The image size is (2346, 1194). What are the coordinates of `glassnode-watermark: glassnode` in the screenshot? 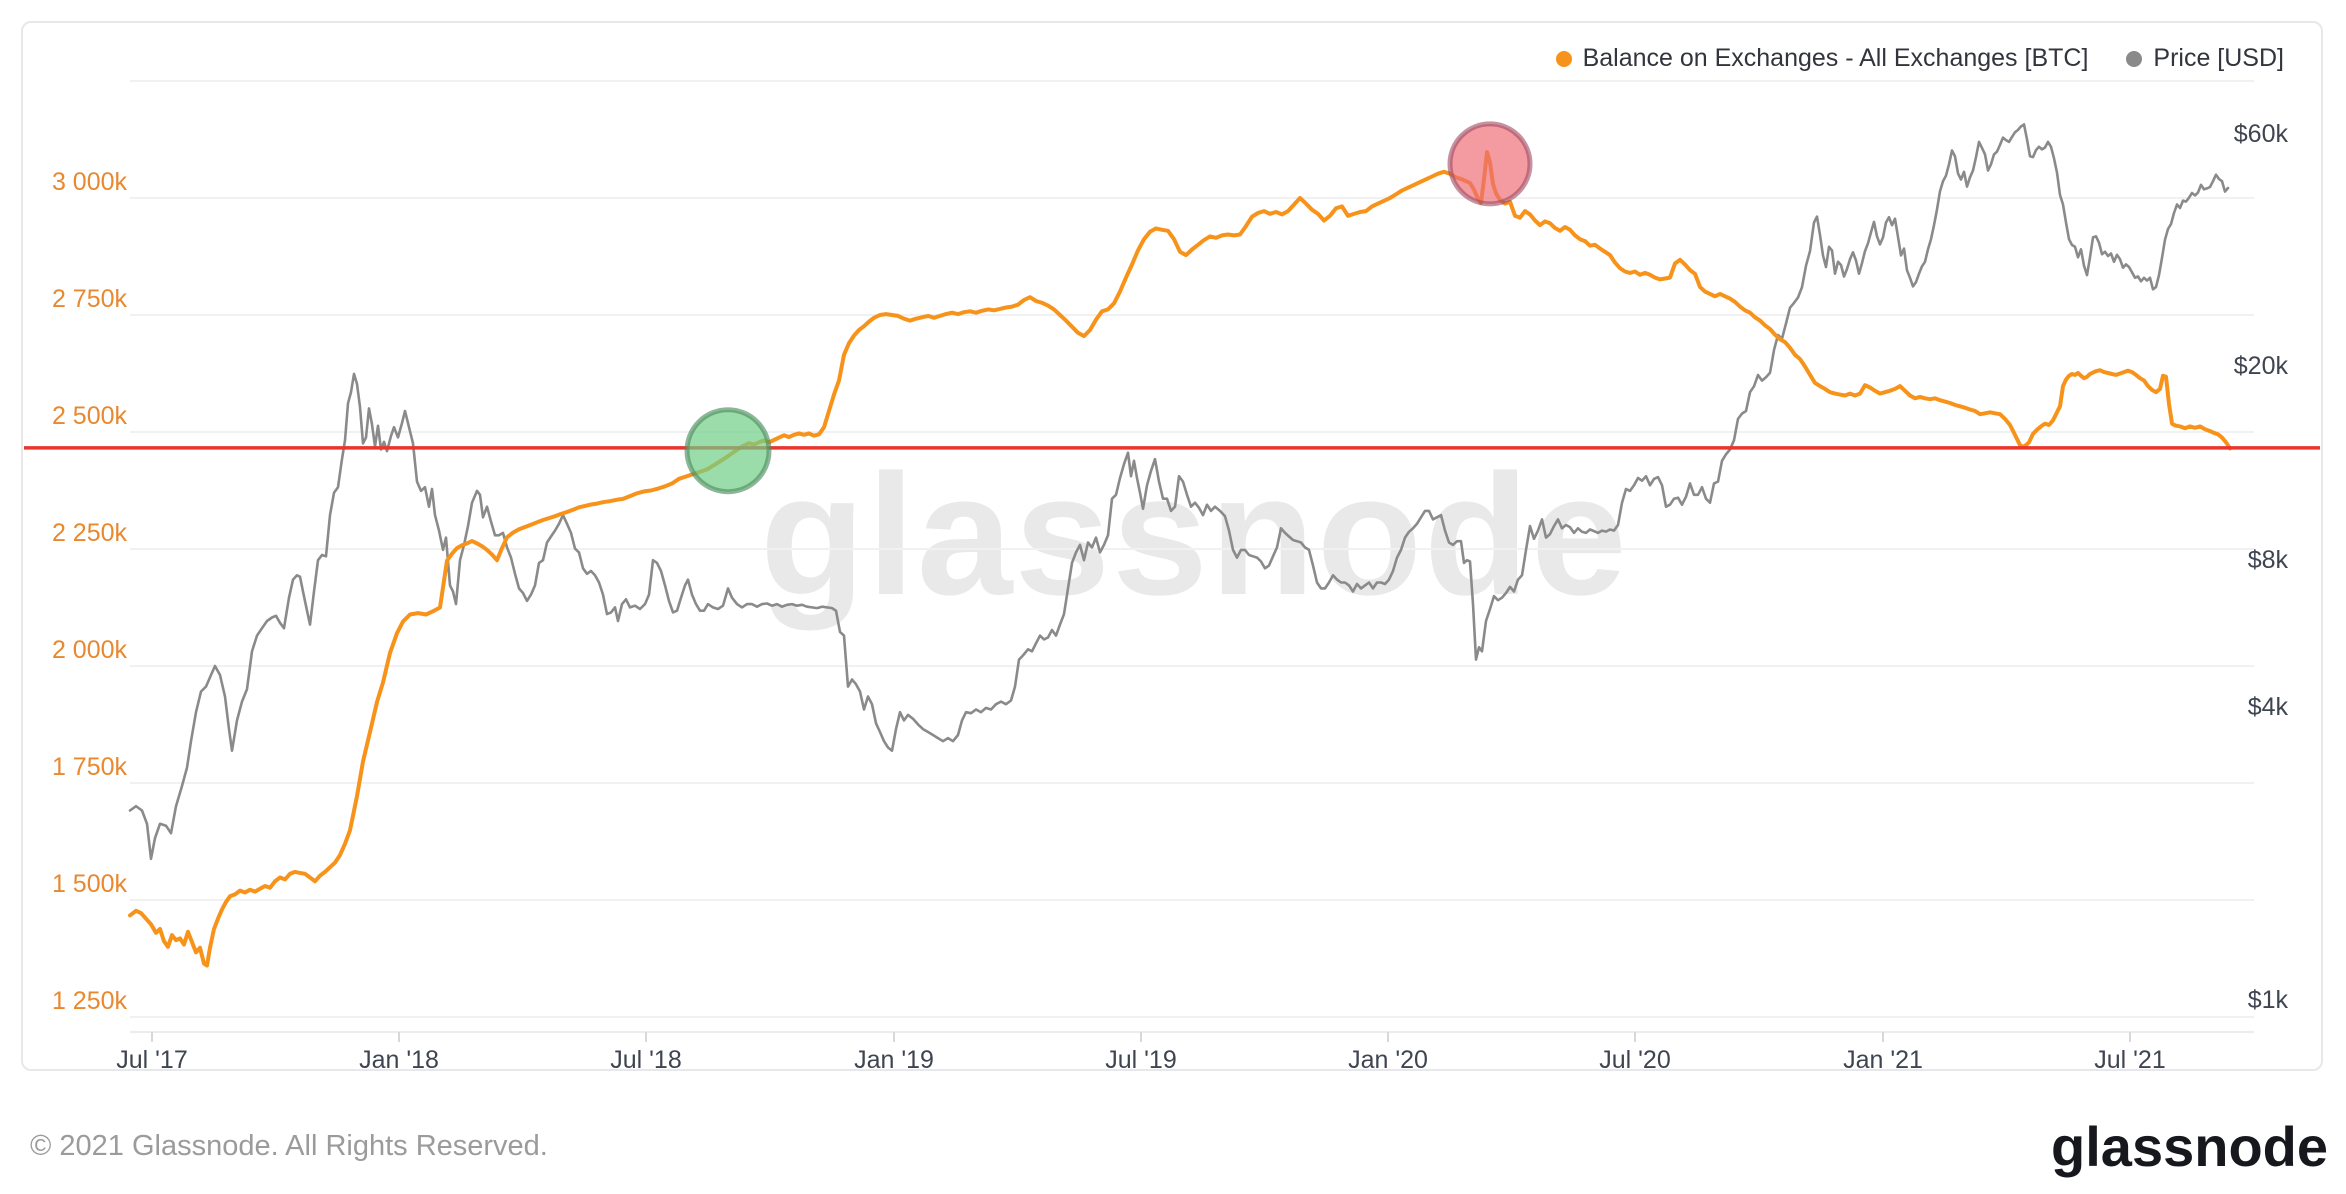 It's located at (1194, 535).